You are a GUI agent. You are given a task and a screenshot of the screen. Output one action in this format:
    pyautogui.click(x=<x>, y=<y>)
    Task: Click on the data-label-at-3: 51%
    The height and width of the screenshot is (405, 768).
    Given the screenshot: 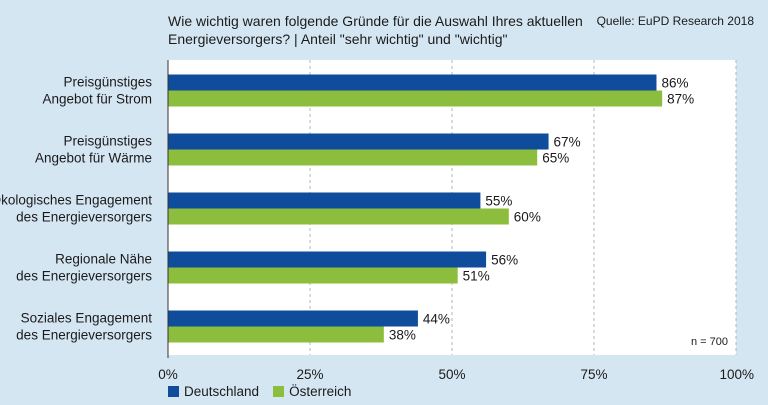 What is the action you would take?
    pyautogui.click(x=476, y=276)
    